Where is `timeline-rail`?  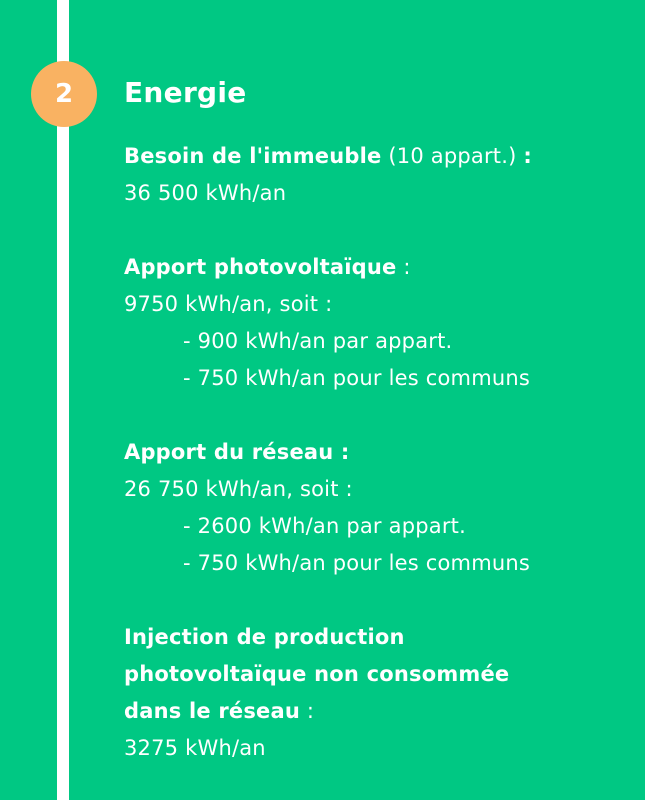 timeline-rail is located at coordinates (63, 400).